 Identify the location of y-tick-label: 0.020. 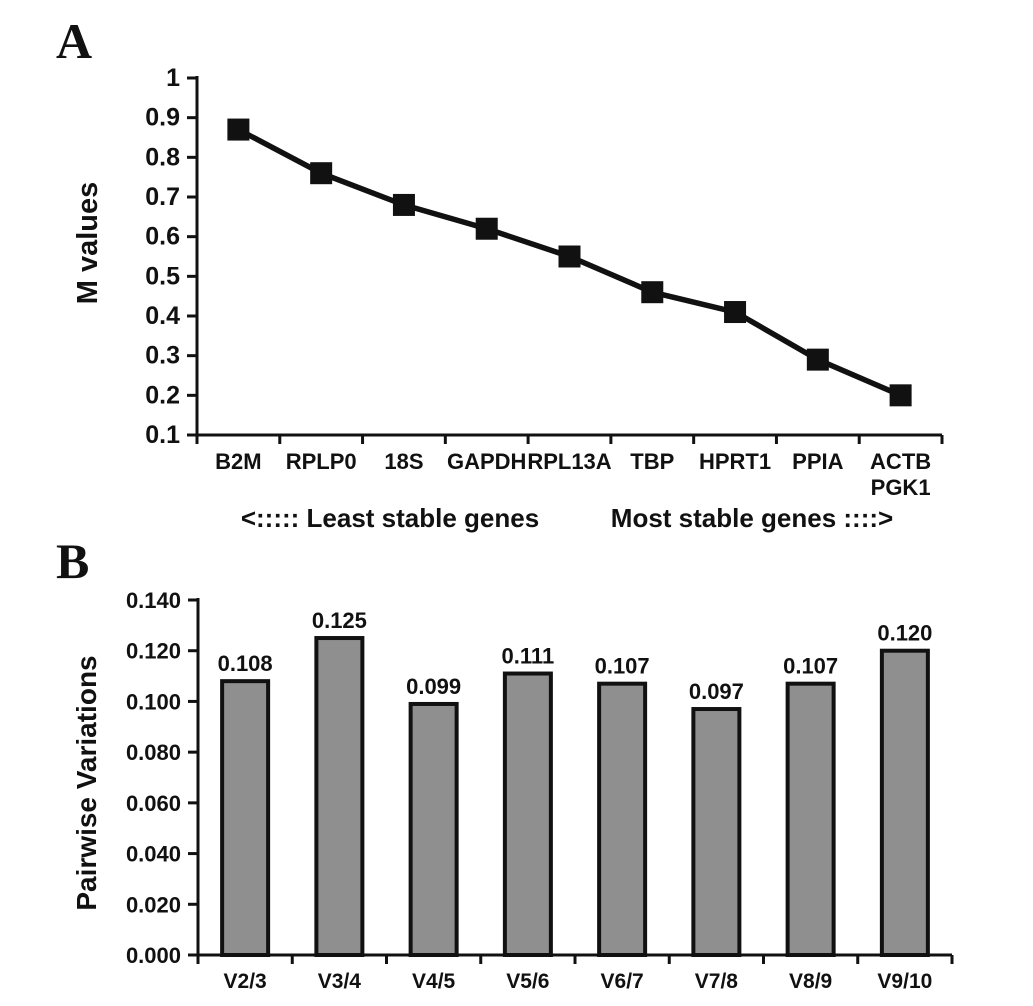
(153, 904).